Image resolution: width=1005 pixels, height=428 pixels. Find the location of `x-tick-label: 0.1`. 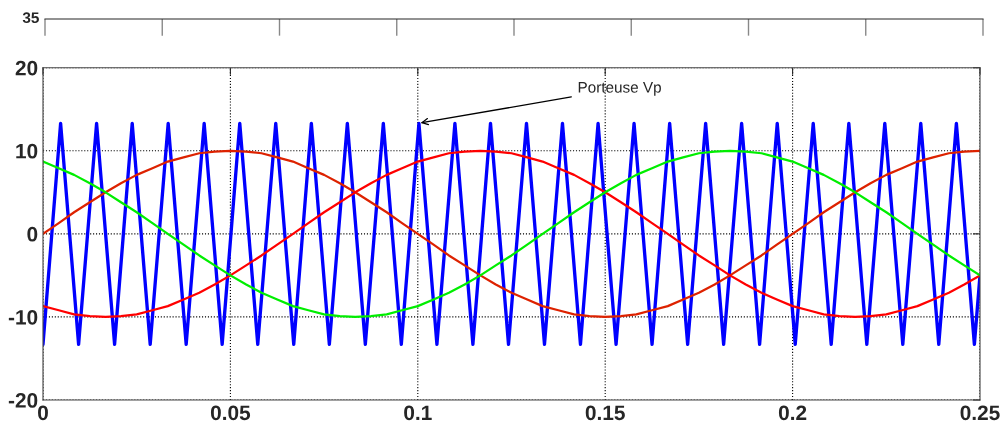

x-tick-label: 0.1 is located at coordinates (418, 413).